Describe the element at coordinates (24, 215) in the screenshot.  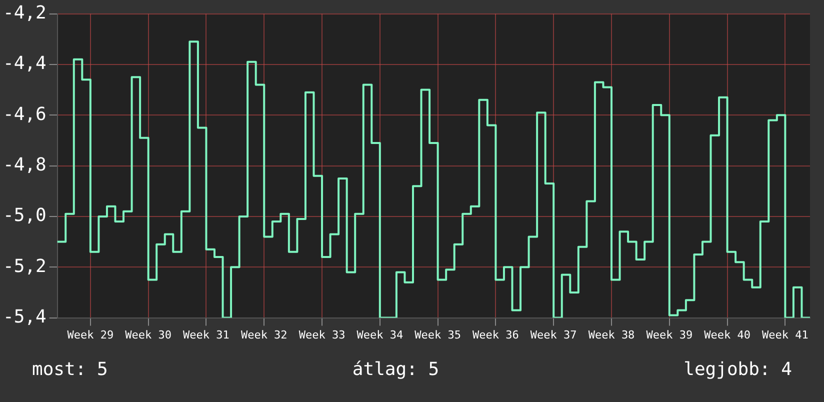
I see `y-tick-label: -5,0` at that location.